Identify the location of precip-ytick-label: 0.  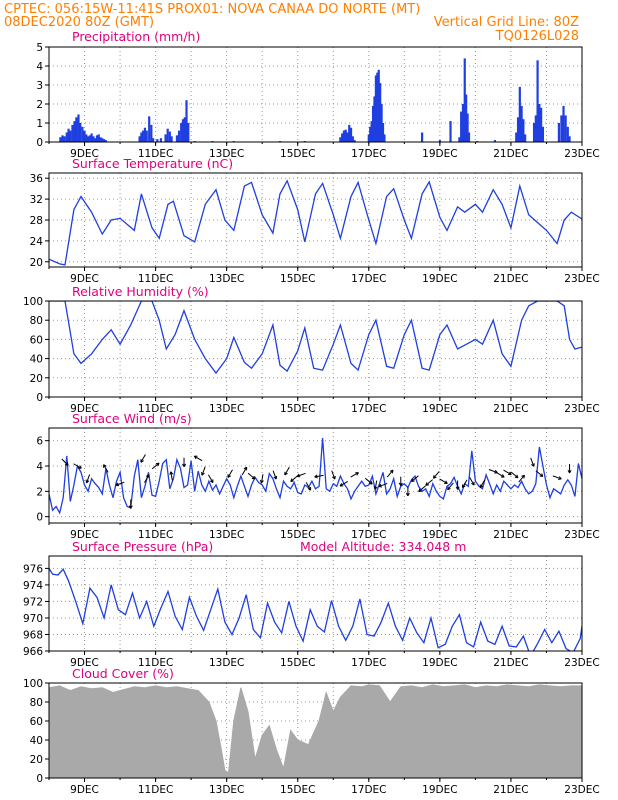
(39, 143).